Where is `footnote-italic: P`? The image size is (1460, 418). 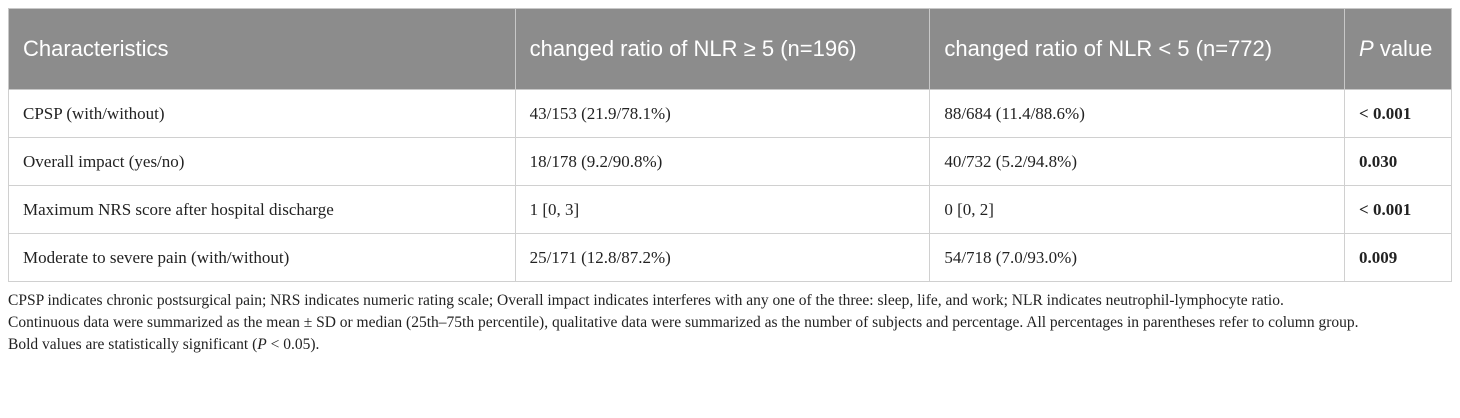 footnote-italic: P is located at coordinates (262, 344).